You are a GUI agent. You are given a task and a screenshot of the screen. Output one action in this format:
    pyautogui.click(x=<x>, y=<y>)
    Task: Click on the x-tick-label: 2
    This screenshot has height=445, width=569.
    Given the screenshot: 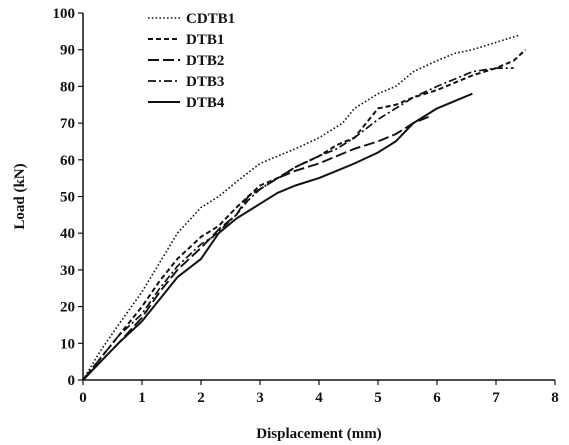 What is the action you would take?
    pyautogui.click(x=201, y=398)
    